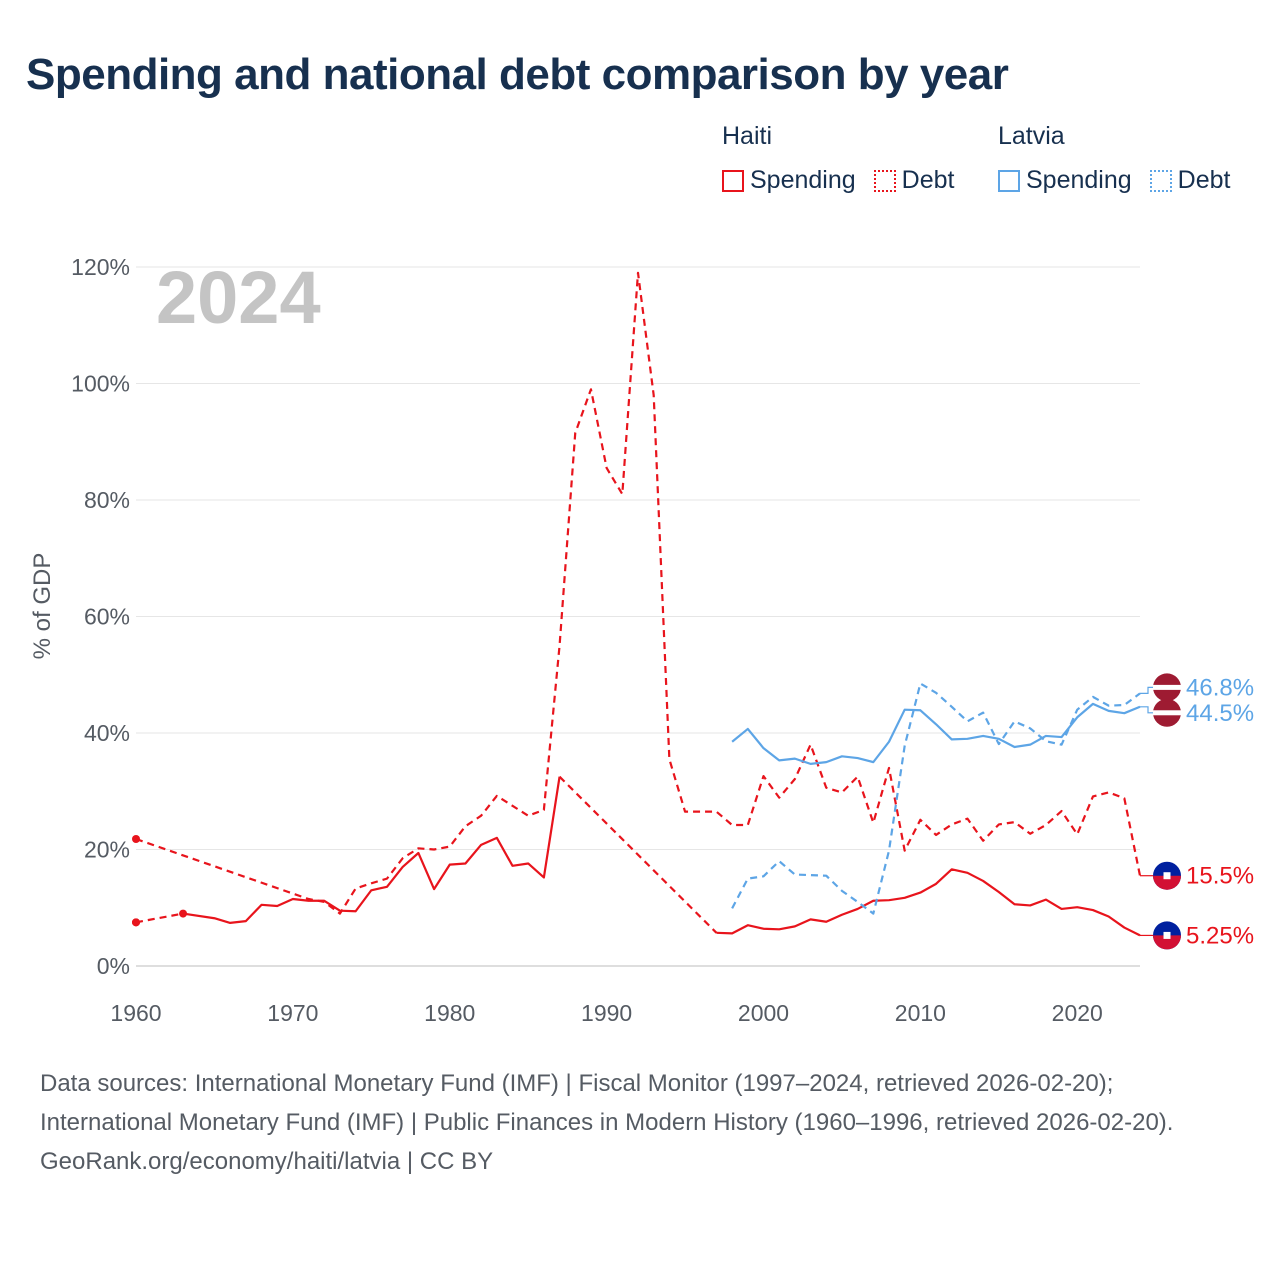 Image resolution: width=1280 pixels, height=1280 pixels. Describe the element at coordinates (936, 733) in the screenshot. I see `line-latvia-spending` at that location.